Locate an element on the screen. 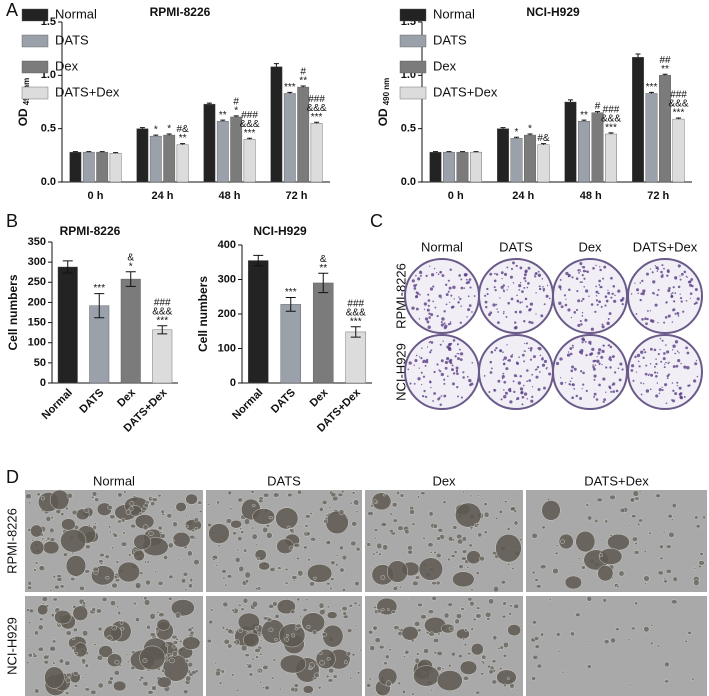  x-tick-label: DATS is located at coordinates (91, 401).